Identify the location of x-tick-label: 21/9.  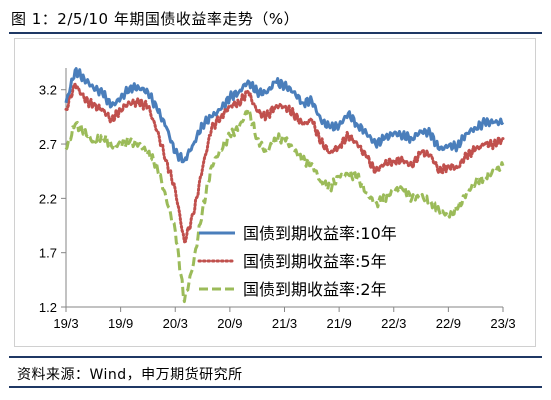
(338, 323).